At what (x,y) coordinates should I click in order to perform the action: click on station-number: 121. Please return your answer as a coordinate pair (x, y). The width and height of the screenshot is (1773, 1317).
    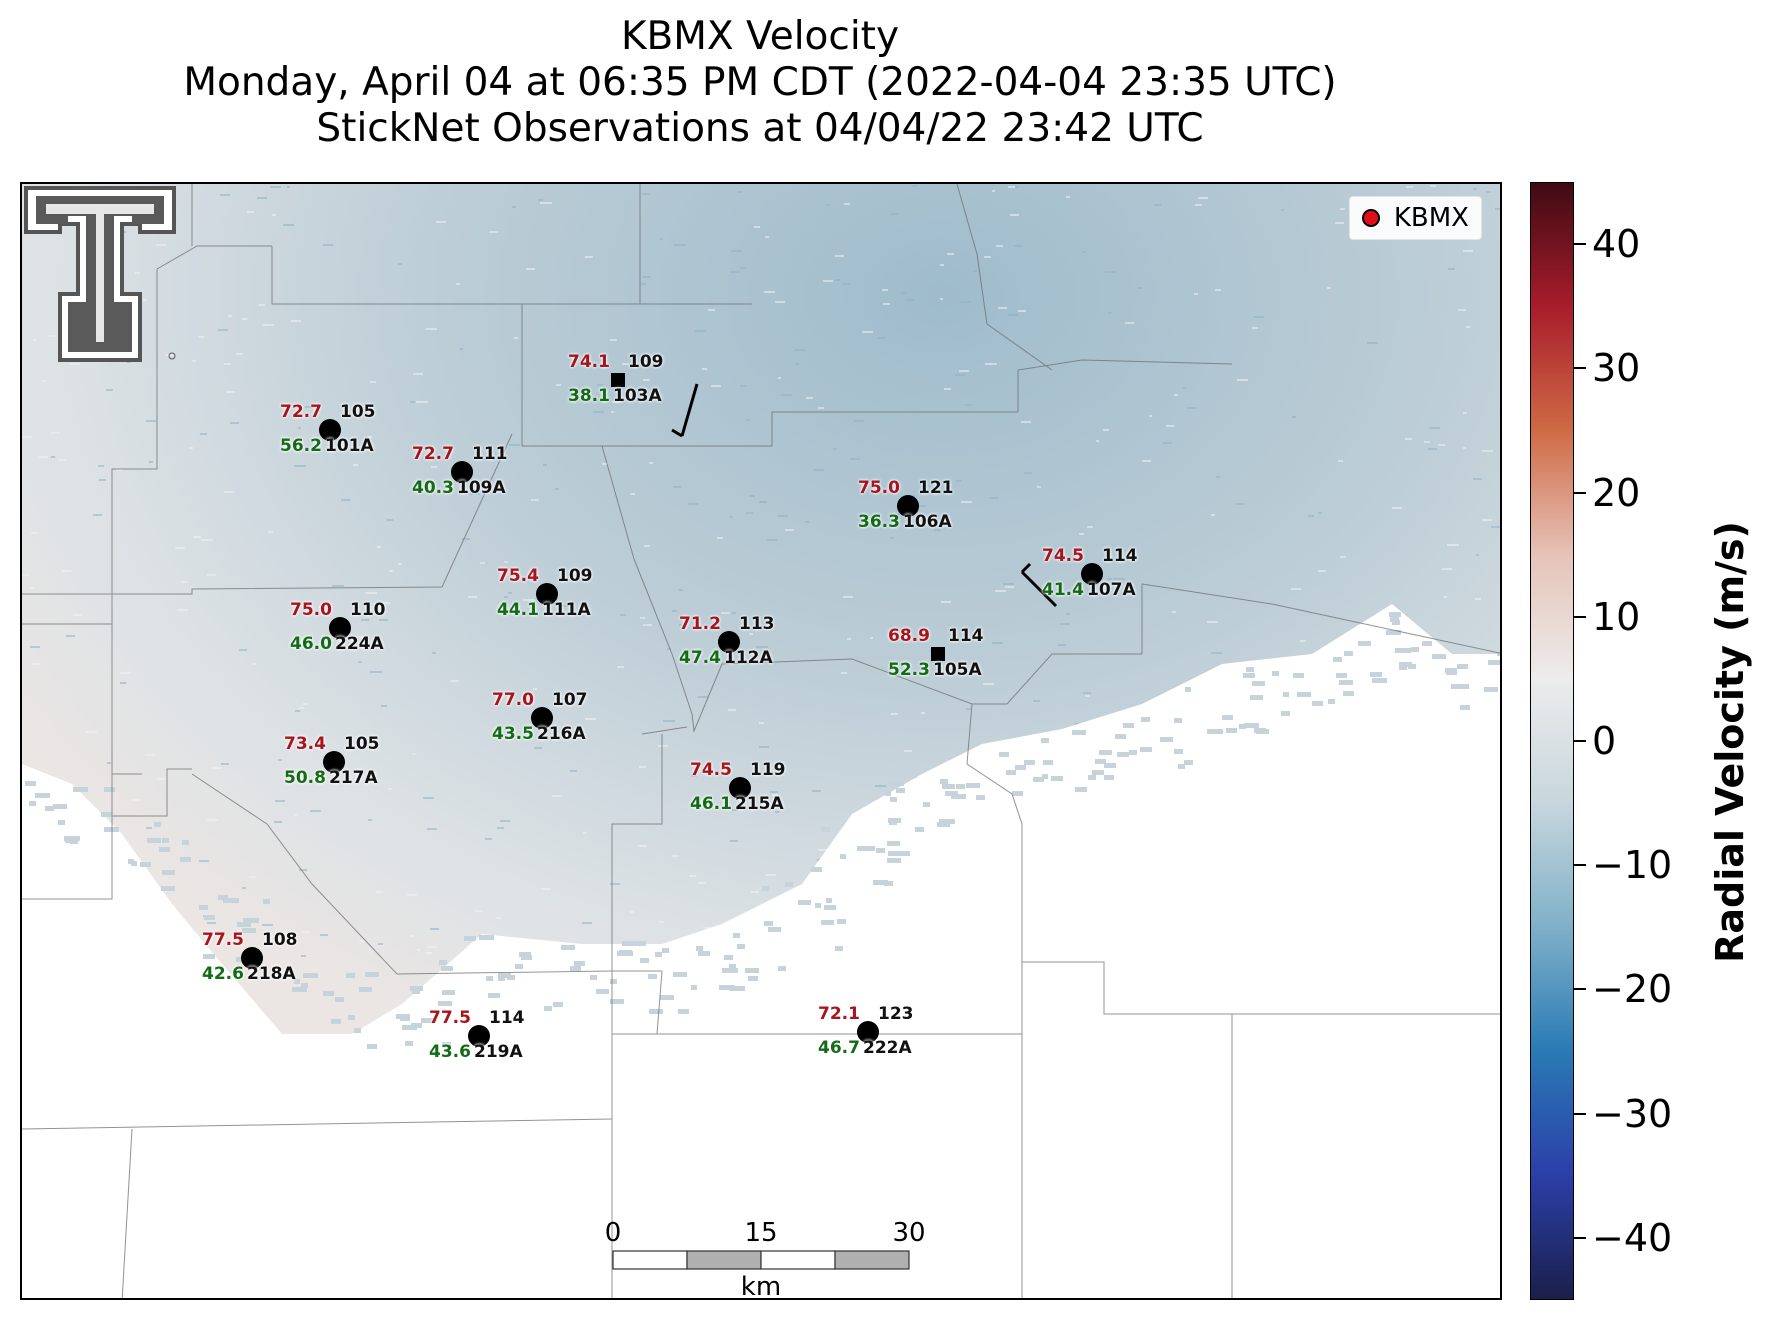
    Looking at the image, I should click on (936, 488).